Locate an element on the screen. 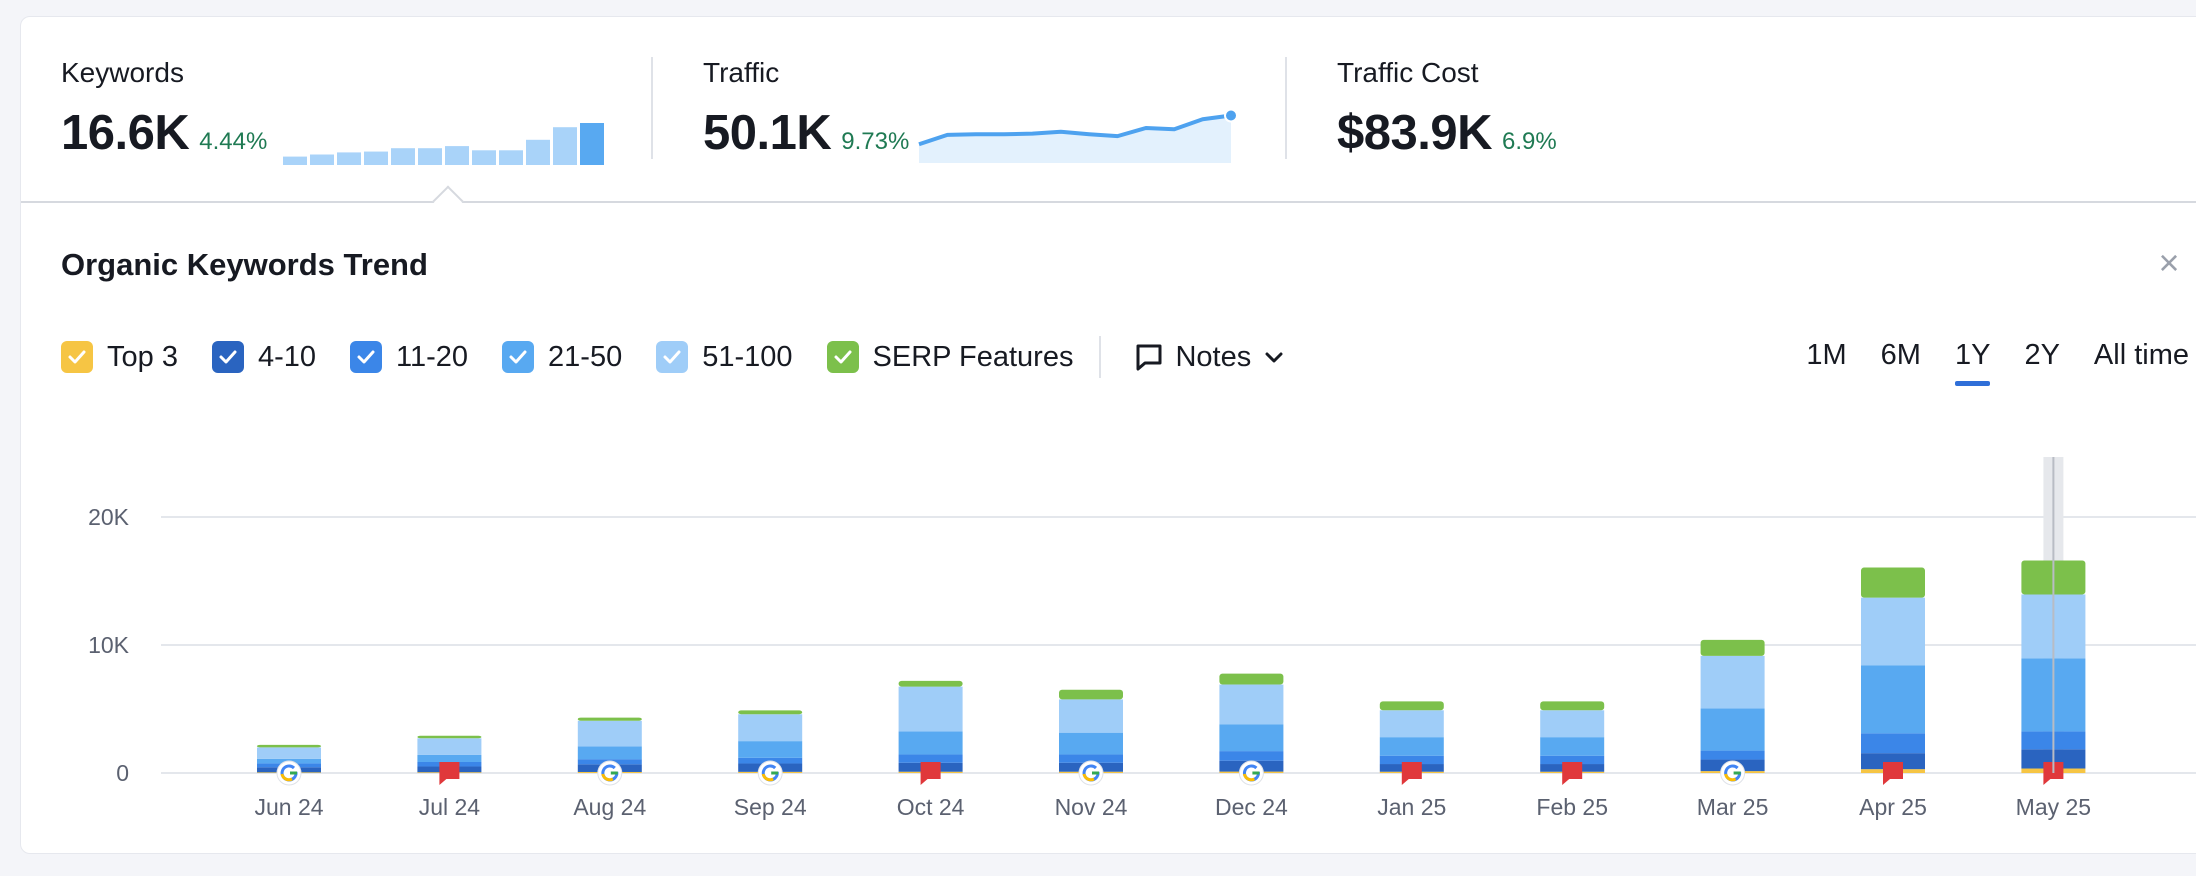 The image size is (2196, 876). legend-item-21-50: 21-50 is located at coordinates (562, 357).